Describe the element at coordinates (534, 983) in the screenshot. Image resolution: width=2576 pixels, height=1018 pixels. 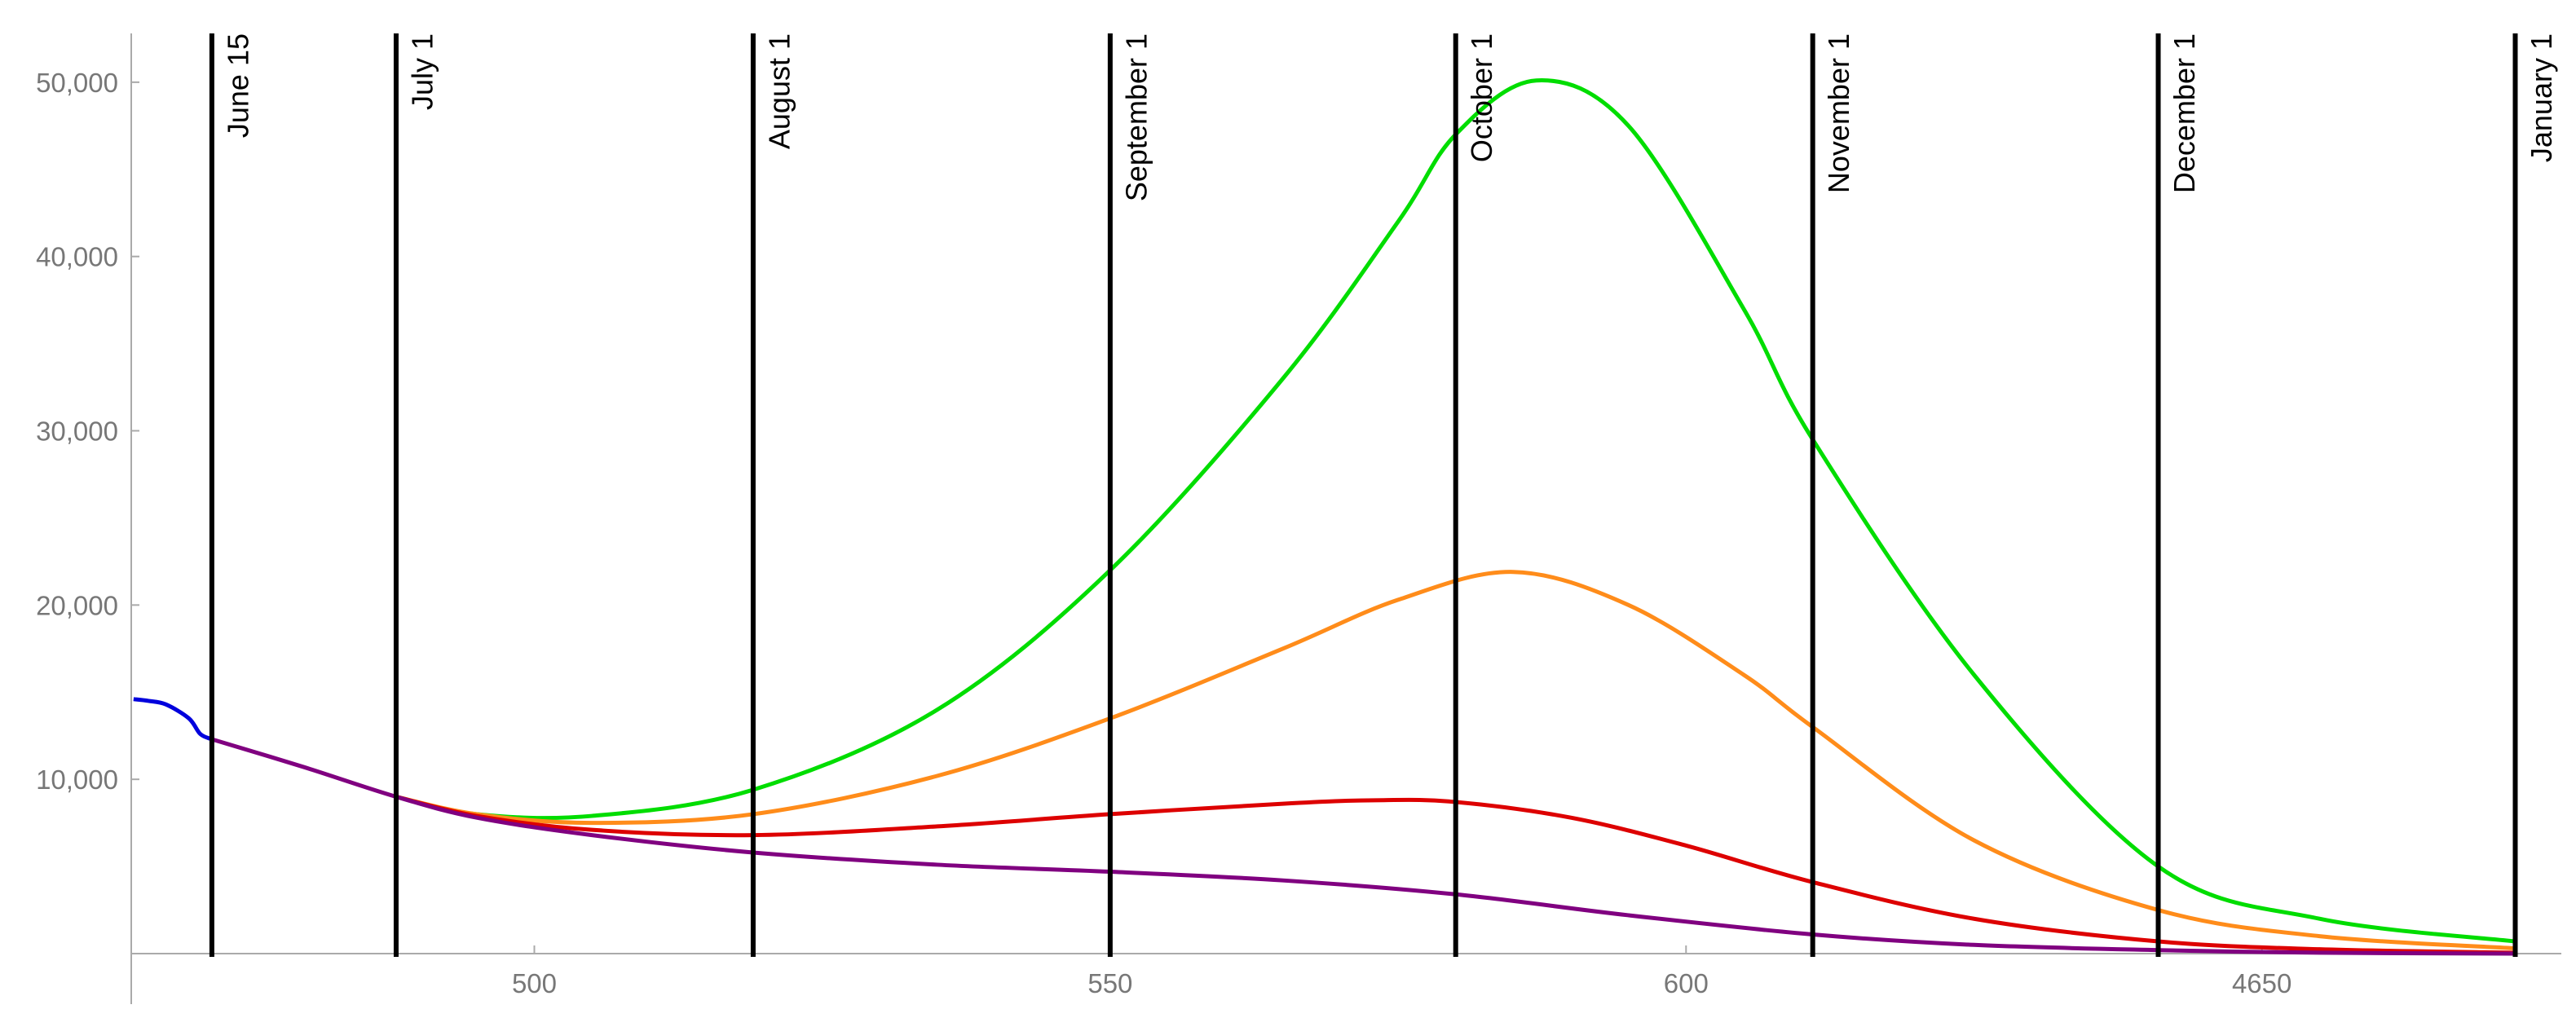
I see `x-tick-label: 500` at that location.